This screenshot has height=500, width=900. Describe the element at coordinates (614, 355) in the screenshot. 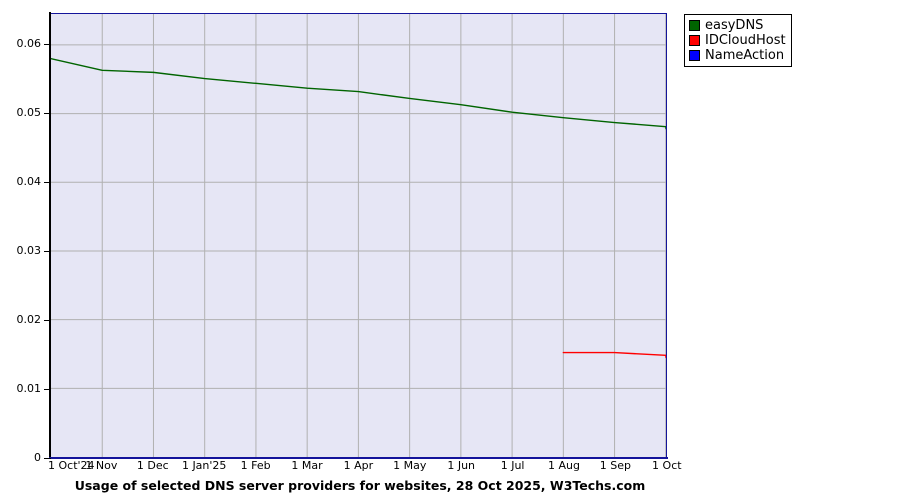

I see `series-line-idcloudhost` at that location.